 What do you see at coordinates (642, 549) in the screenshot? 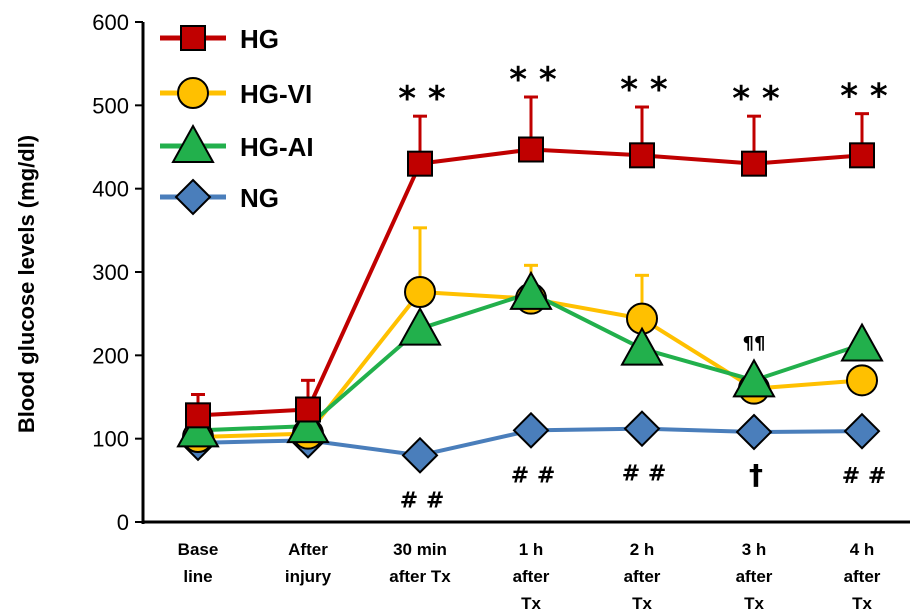
I see `x-tick-label: 2 h` at bounding box center [642, 549].